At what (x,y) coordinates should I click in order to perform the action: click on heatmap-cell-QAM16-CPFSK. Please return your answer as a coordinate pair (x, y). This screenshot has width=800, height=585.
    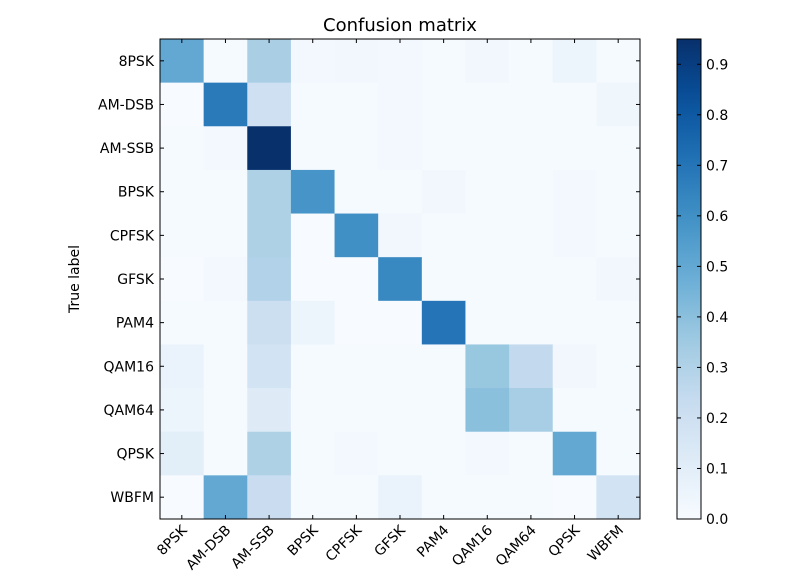
    Looking at the image, I should click on (356, 366).